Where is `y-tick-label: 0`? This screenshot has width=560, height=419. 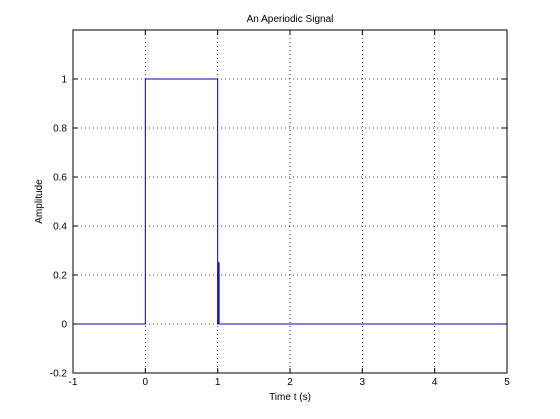 y-tick-label: 0 is located at coordinates (64, 325).